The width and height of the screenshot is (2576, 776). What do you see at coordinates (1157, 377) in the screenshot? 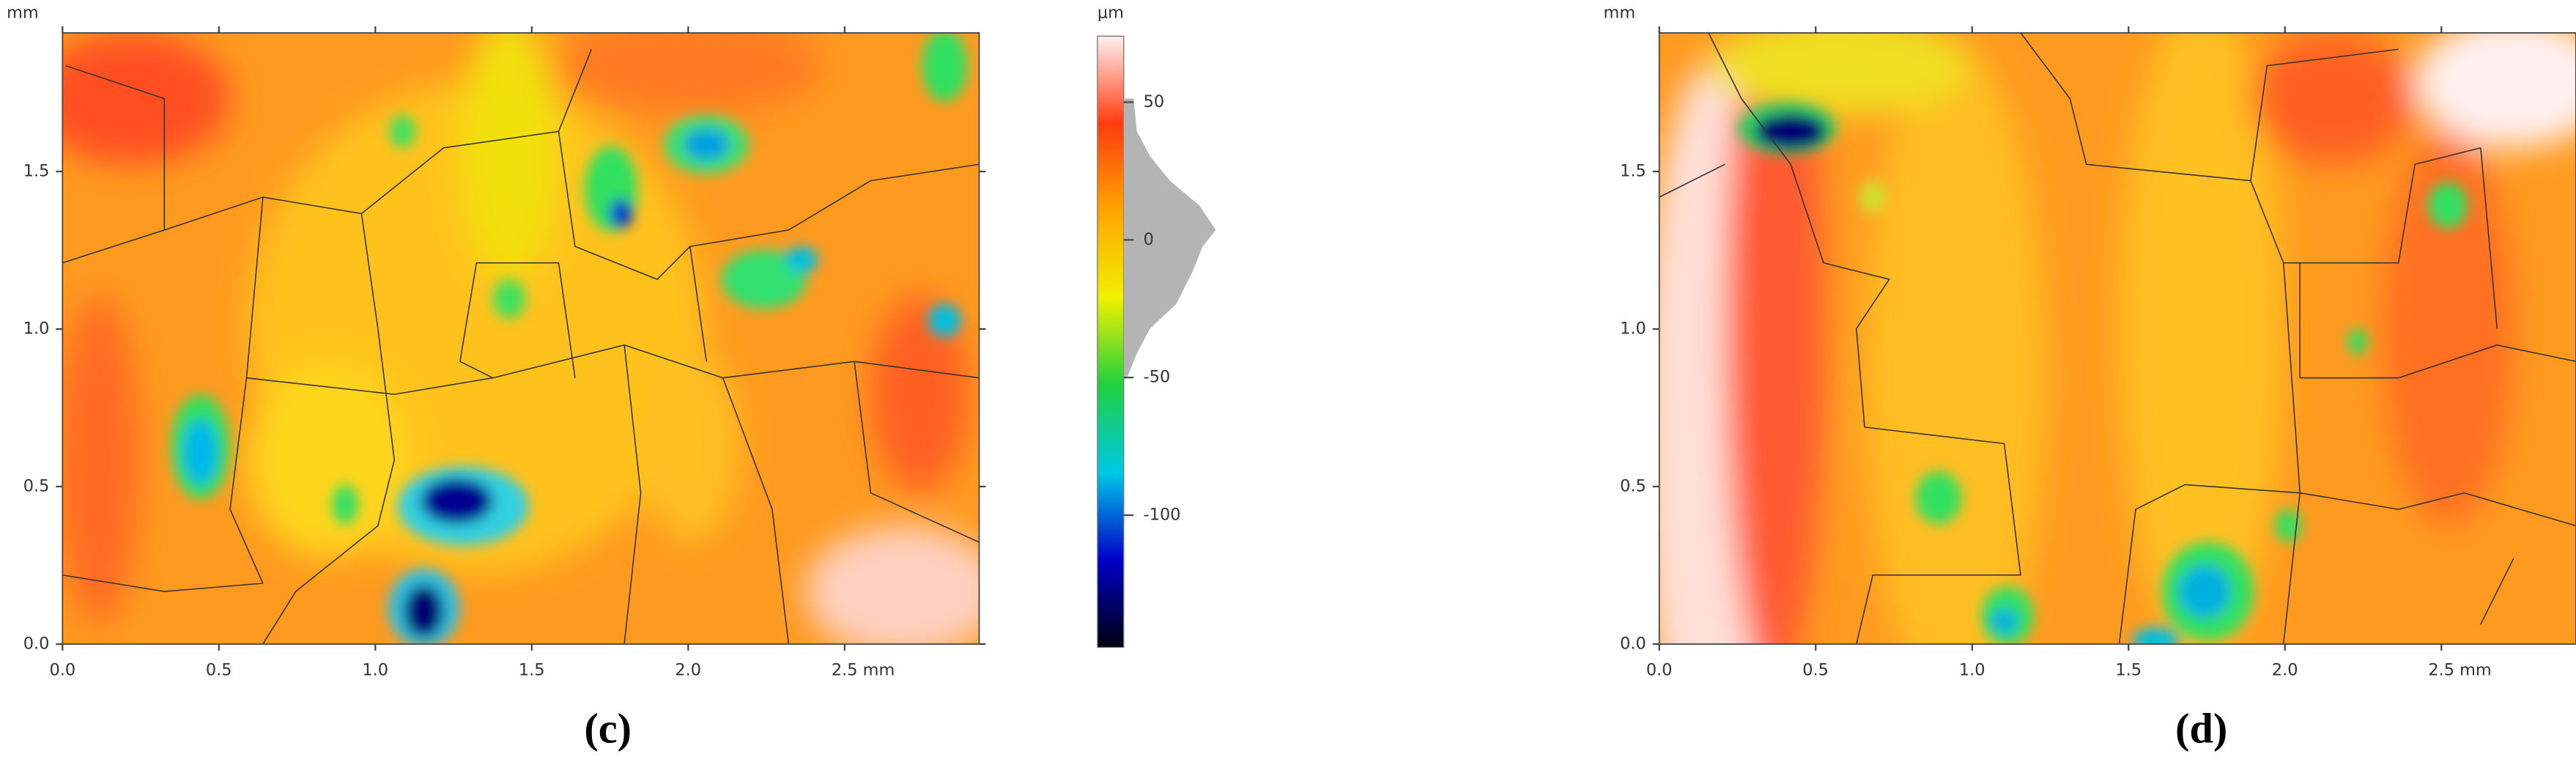
I see `colorbar-tick-label: -50` at bounding box center [1157, 377].